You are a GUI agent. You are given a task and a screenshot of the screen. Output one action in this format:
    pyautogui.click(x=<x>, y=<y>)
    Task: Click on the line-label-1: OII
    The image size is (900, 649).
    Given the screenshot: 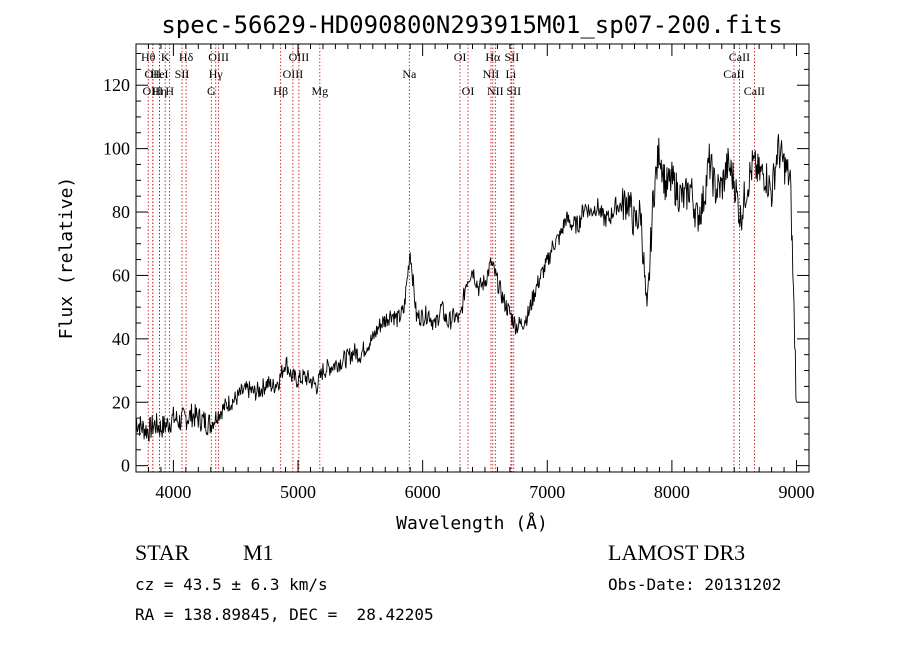 What is the action you would take?
    pyautogui.click(x=152, y=74)
    